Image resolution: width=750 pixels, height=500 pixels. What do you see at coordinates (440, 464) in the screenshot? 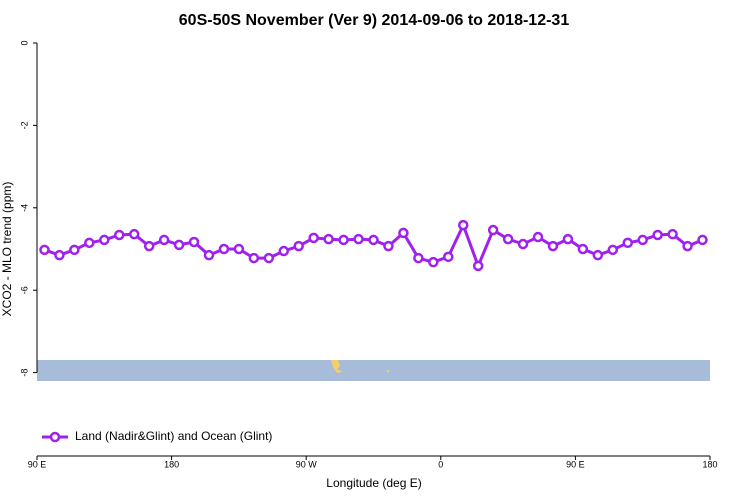
I see `x-tick-label: 0` at bounding box center [440, 464].